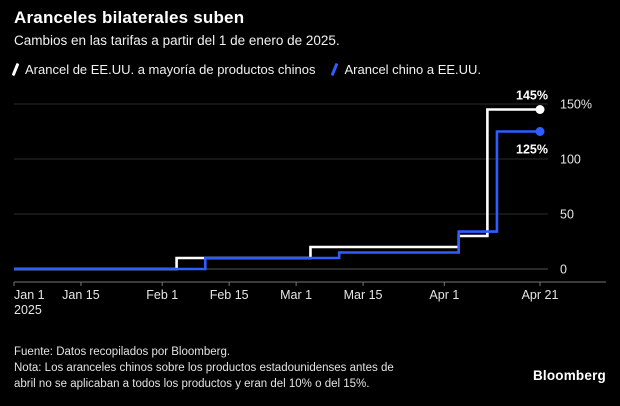  What do you see at coordinates (28, 310) in the screenshot?
I see `x-axis-sublabel: 2025` at bounding box center [28, 310].